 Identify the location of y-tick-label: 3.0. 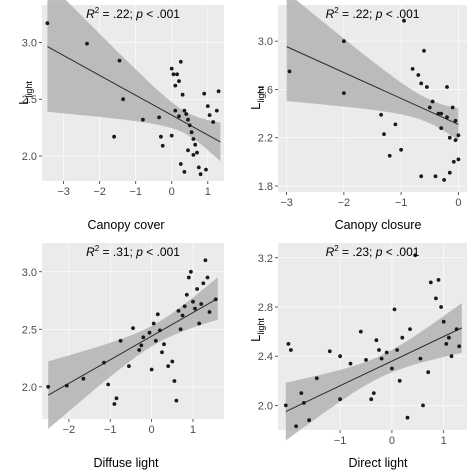
(29, 43).